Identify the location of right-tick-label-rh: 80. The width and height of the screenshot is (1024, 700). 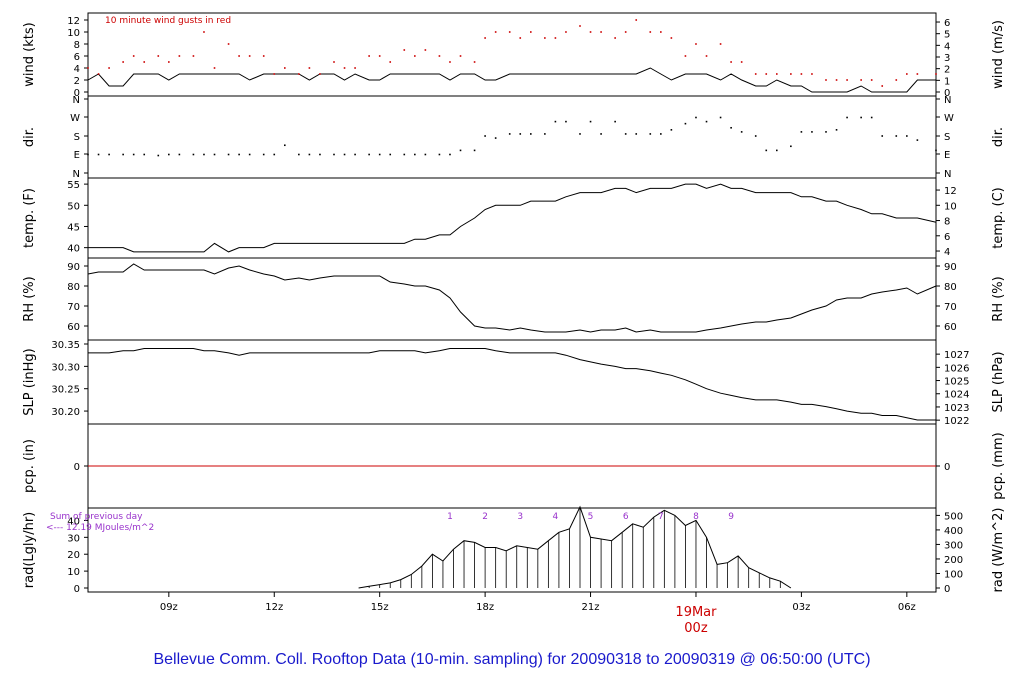
(950, 287).